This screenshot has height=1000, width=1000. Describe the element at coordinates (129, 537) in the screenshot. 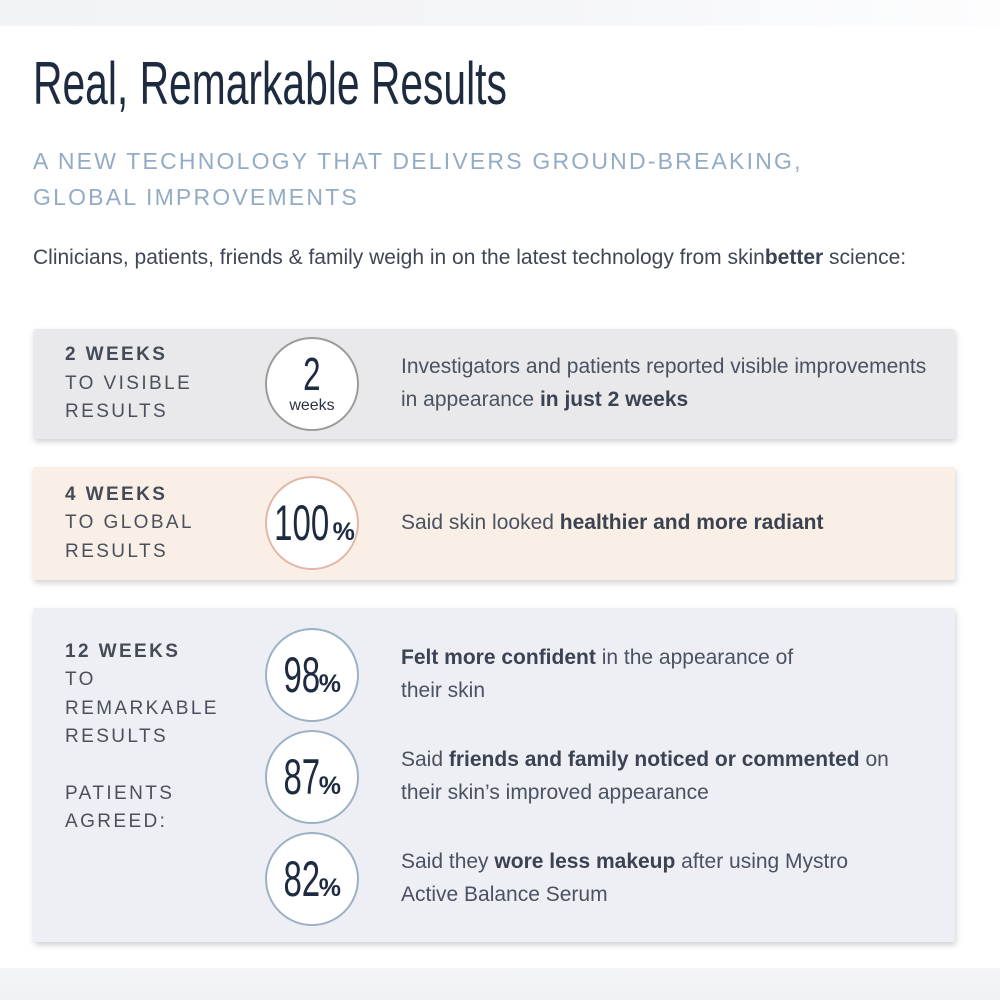

I see `card-4-weeks-label-rest: TO GLOBAL RESULTS` at that location.